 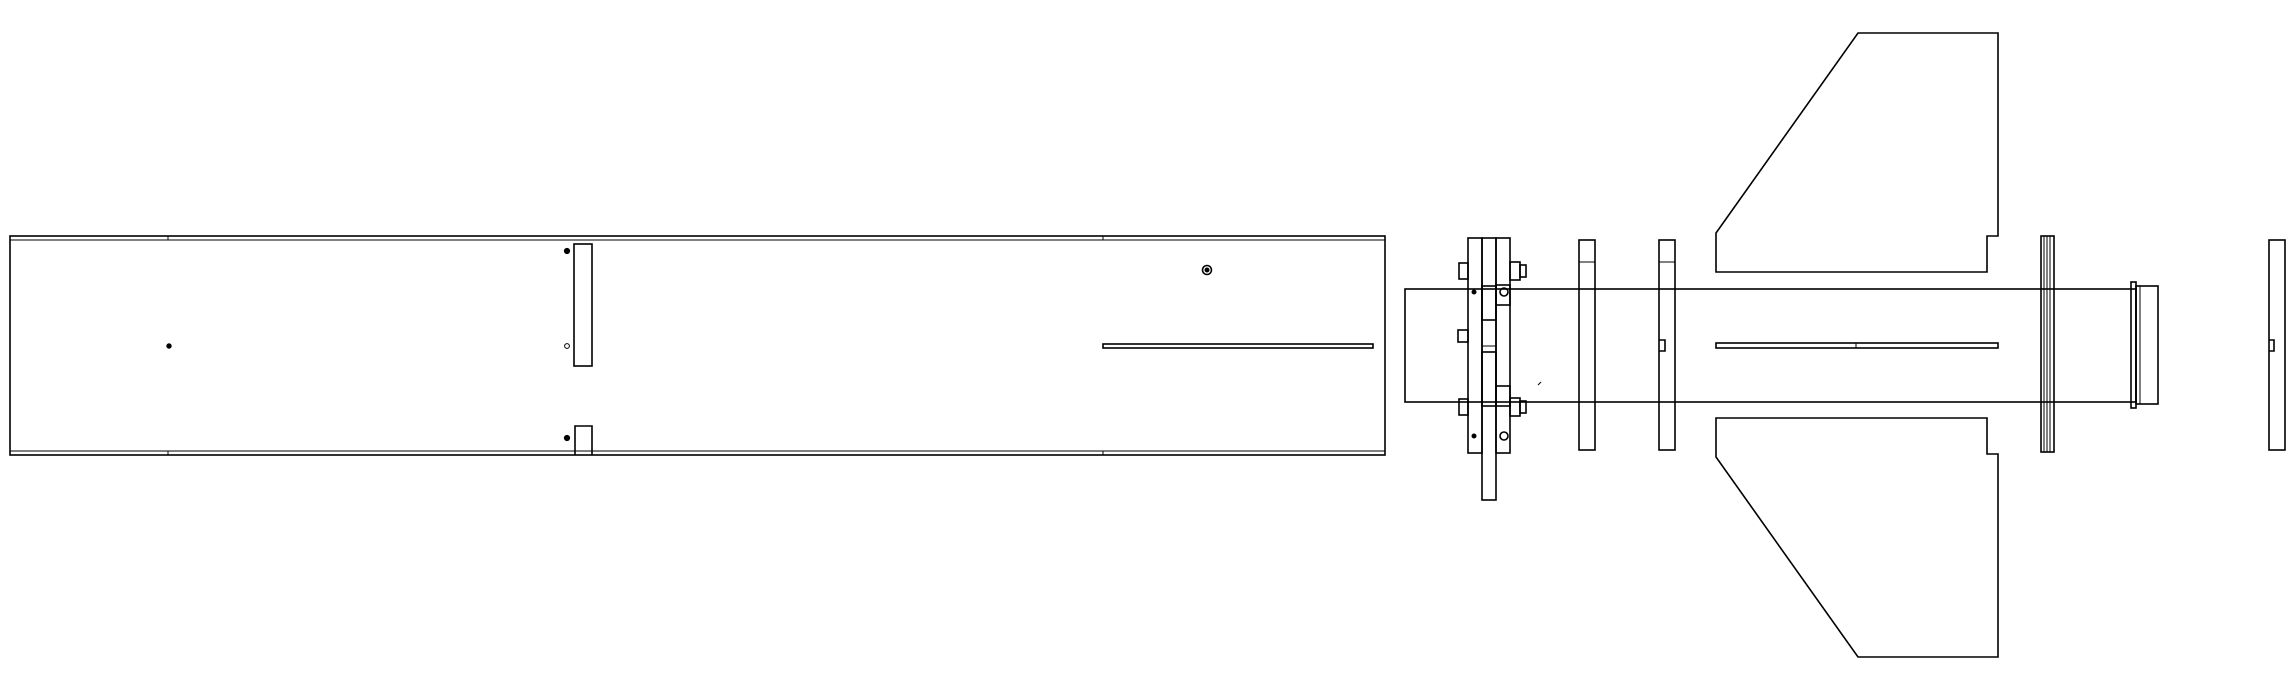 What do you see at coordinates (2277, 345) in the screenshot?
I see `rear-plate` at bounding box center [2277, 345].